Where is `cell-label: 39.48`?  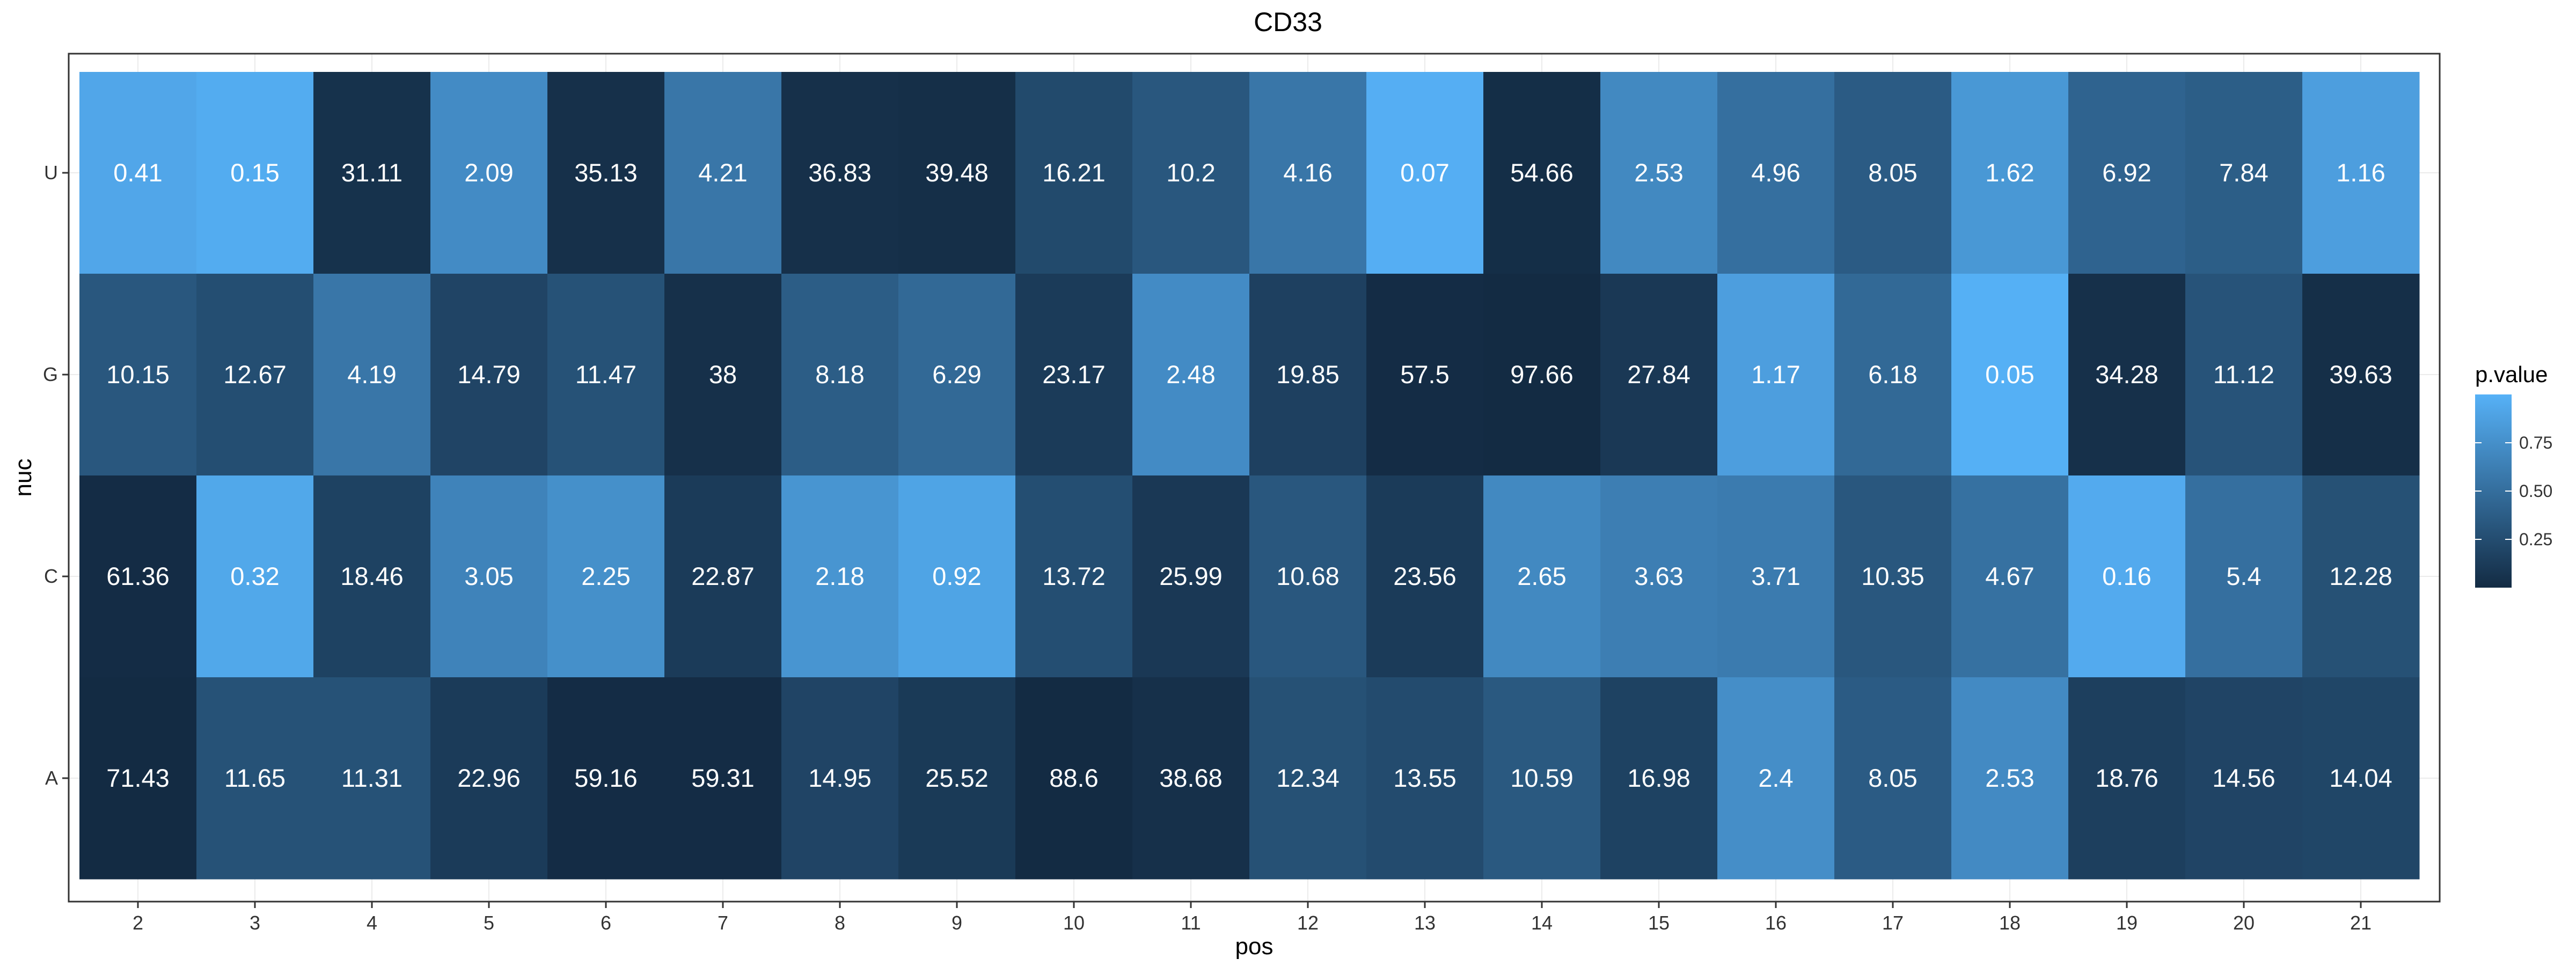 cell-label: 39.48 is located at coordinates (957, 172).